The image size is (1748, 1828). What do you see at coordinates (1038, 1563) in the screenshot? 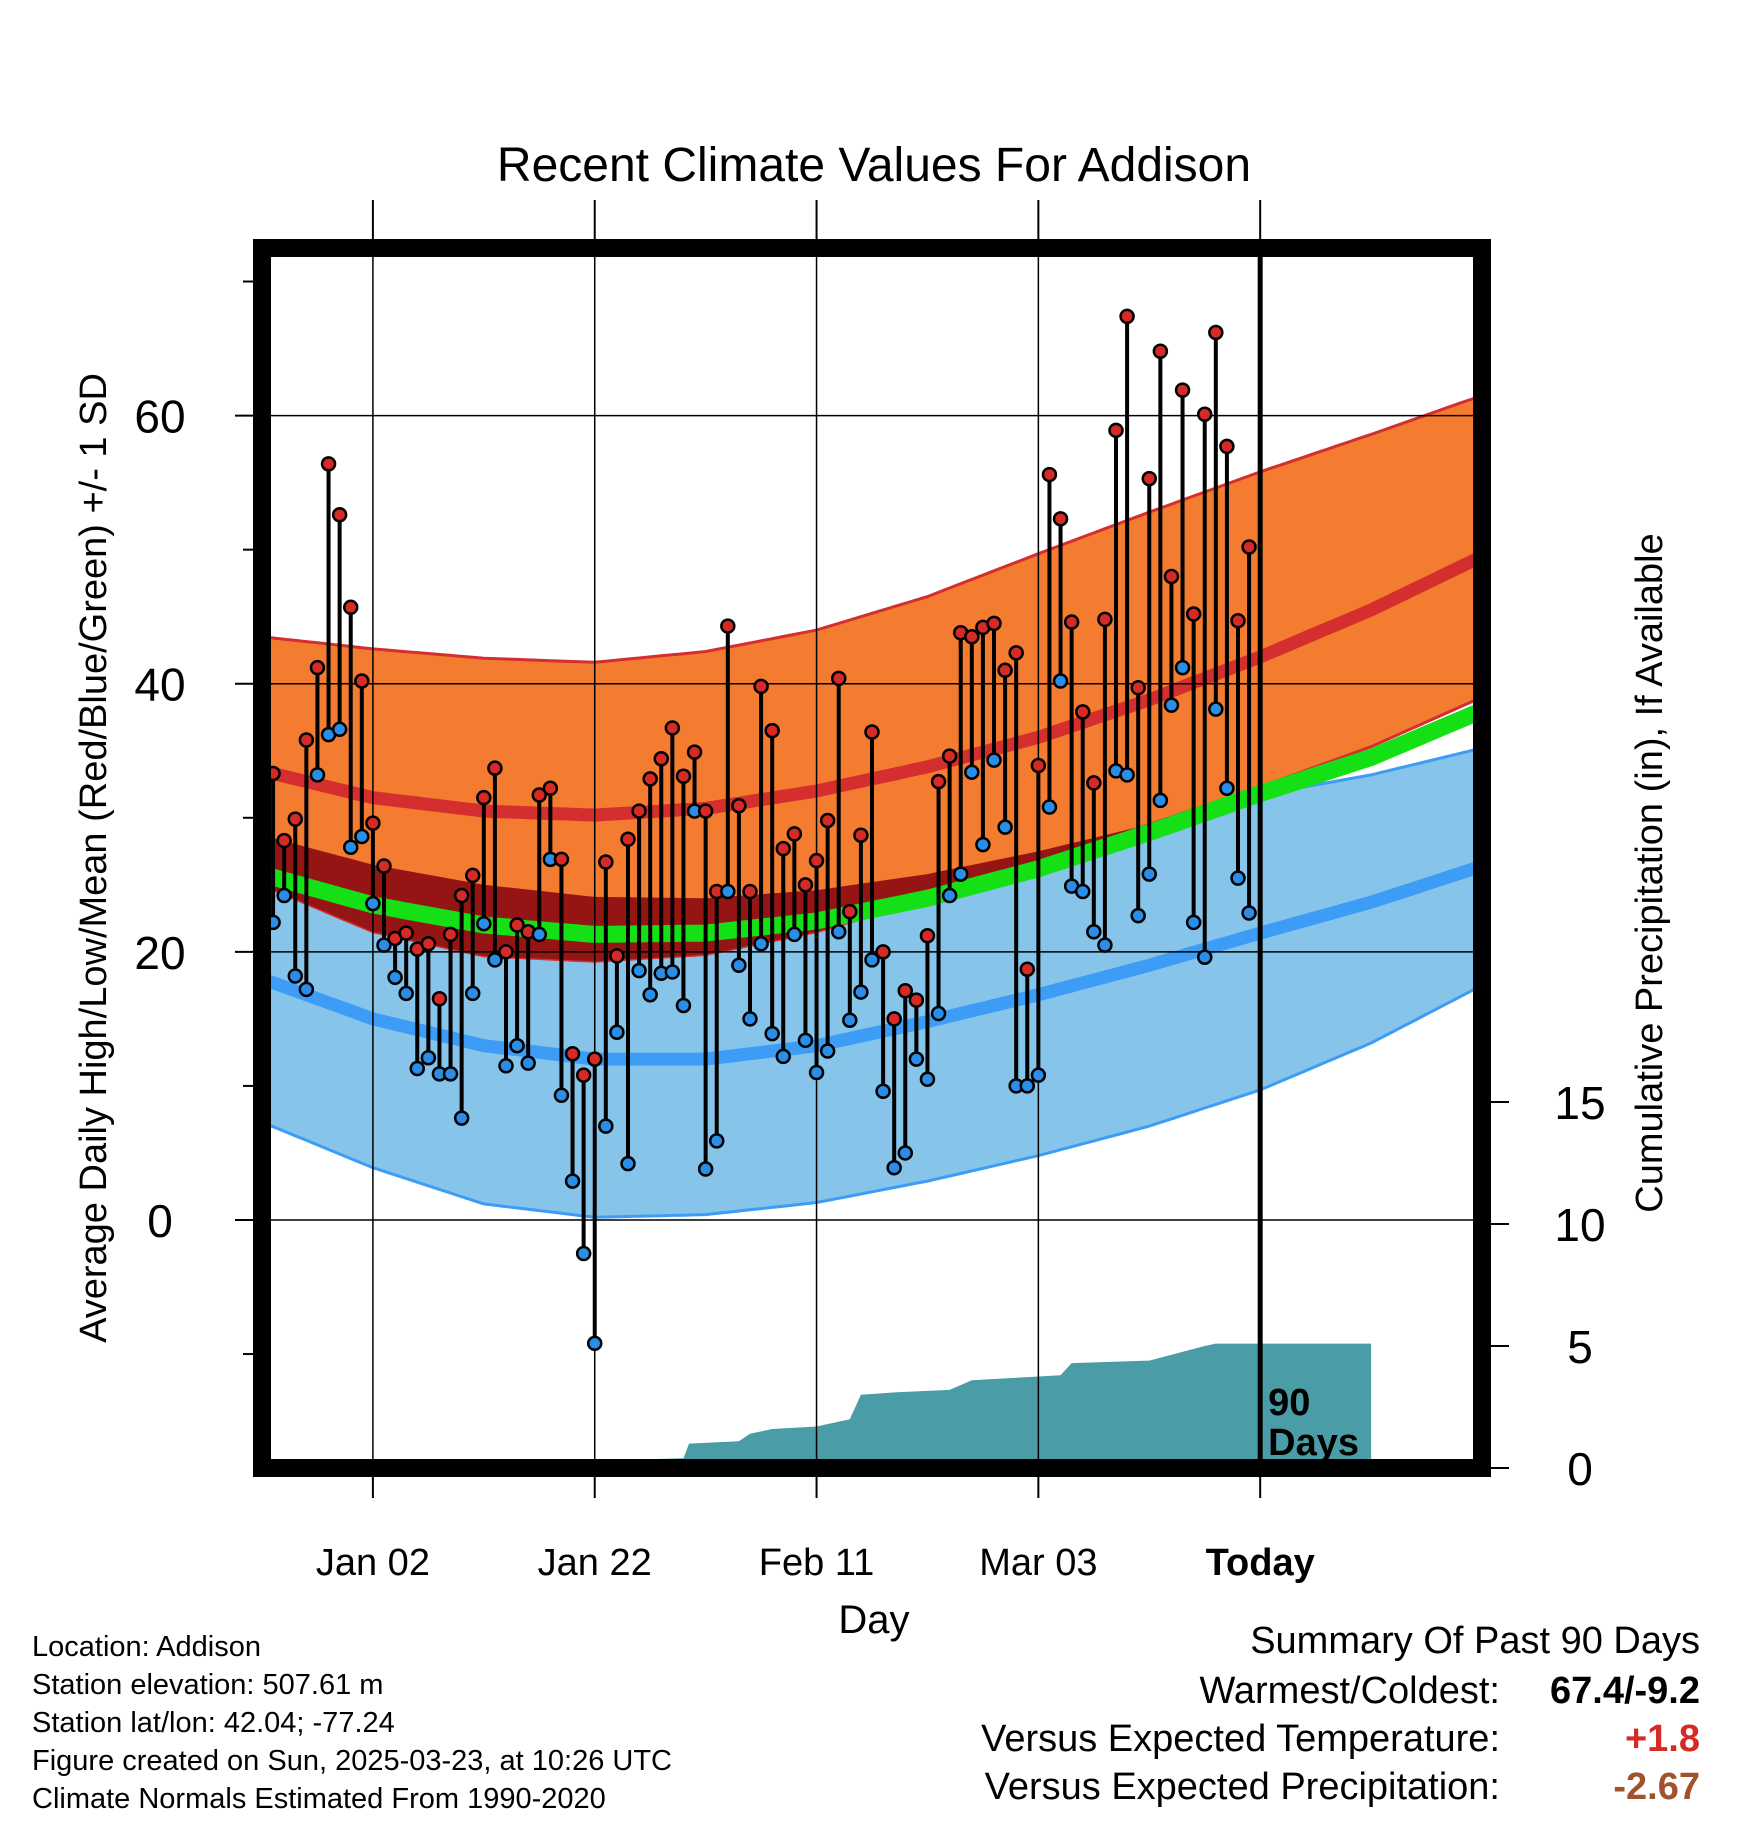
I see `x-tick-label: Mar 03` at bounding box center [1038, 1563].